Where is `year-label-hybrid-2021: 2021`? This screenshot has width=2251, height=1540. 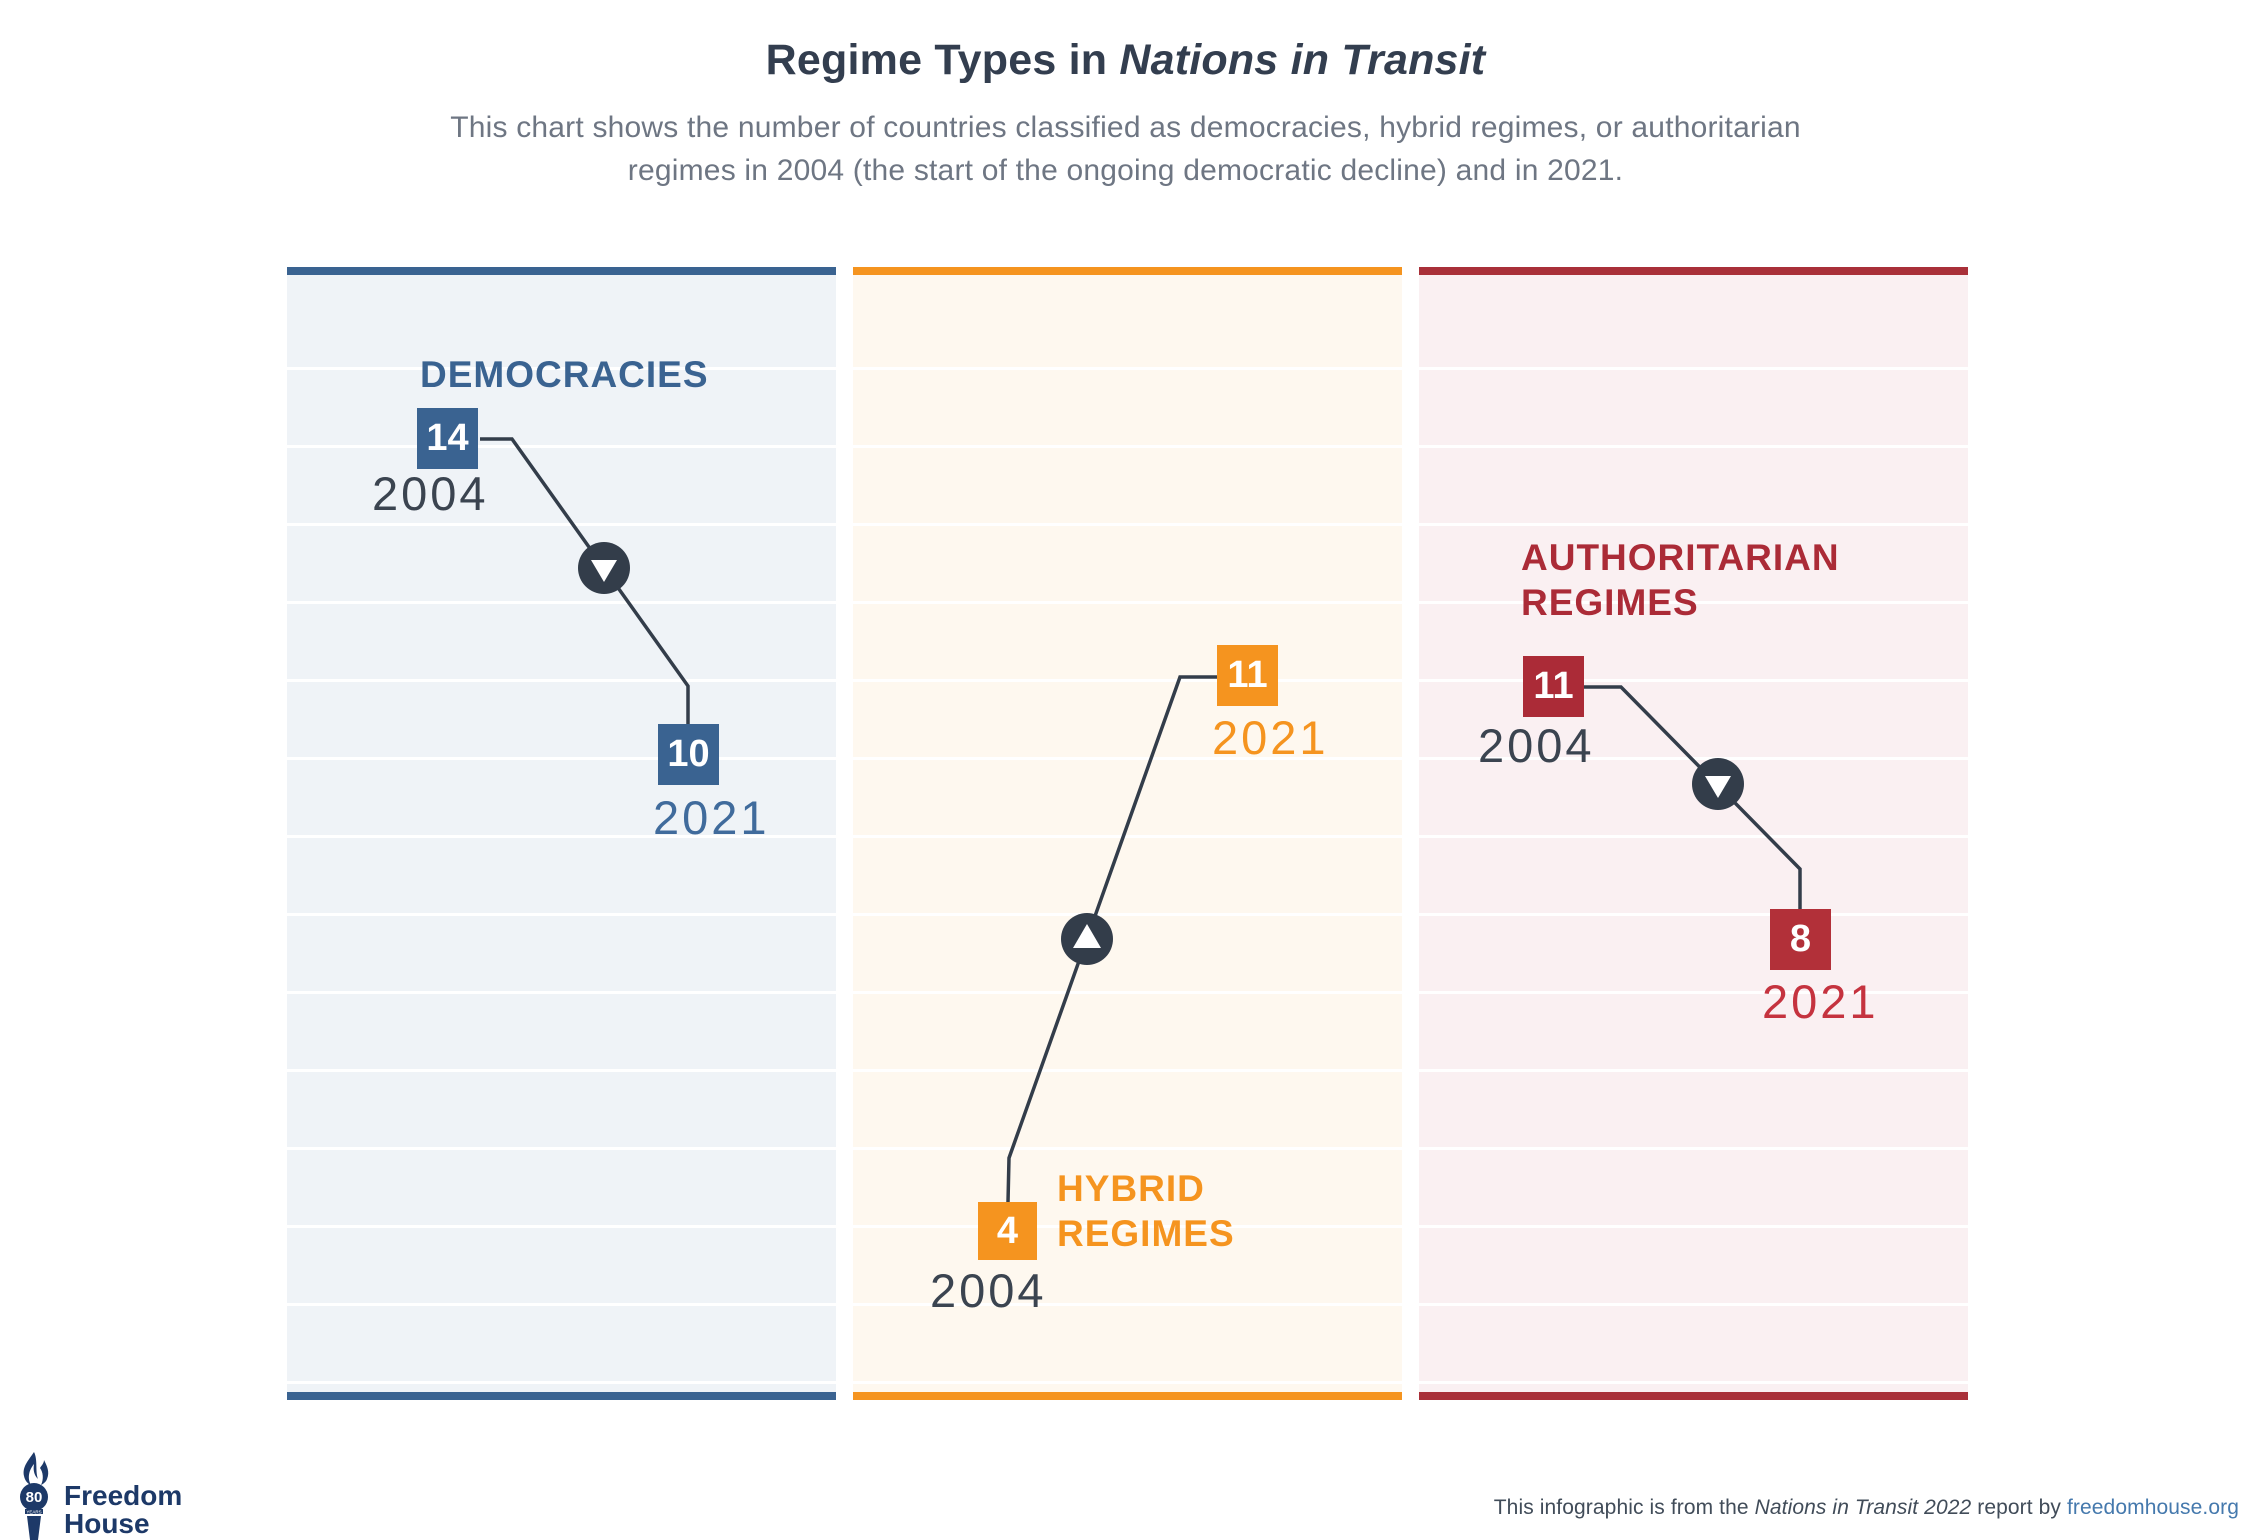 year-label-hybrid-2021: 2021 is located at coordinates (1270, 737).